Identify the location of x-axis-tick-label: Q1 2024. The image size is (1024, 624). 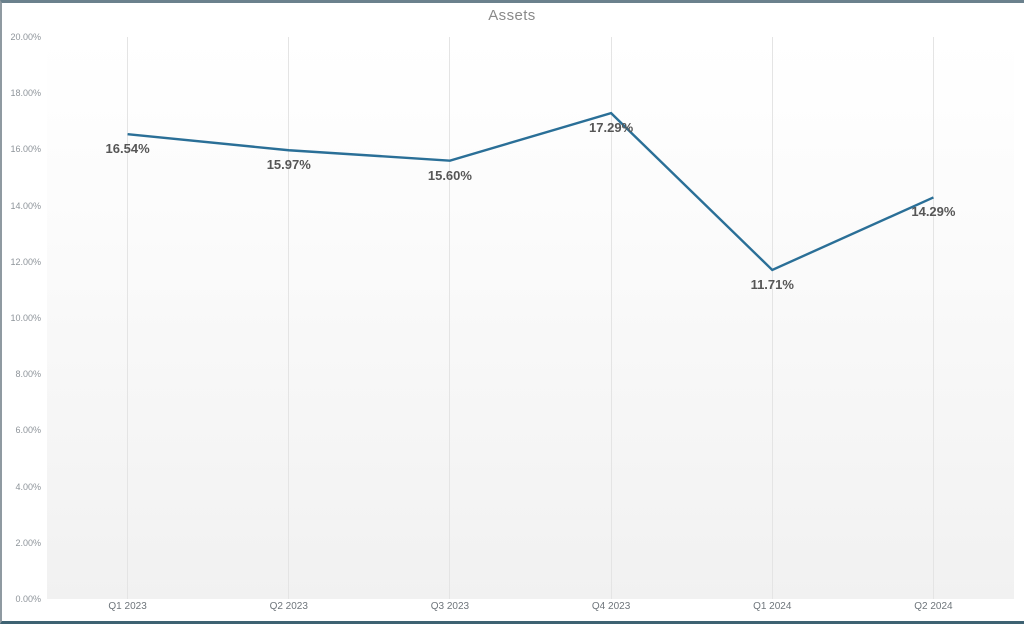
(772, 606).